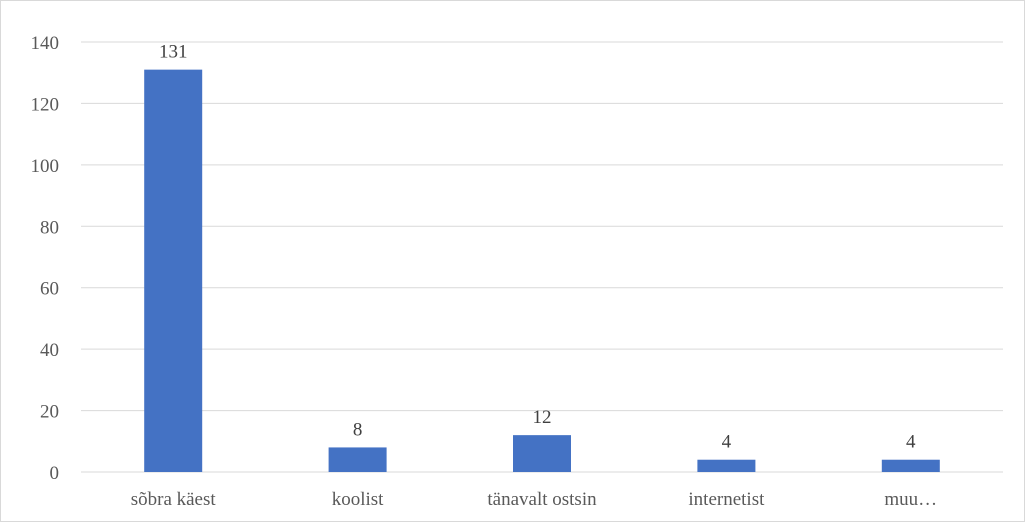  Describe the element at coordinates (358, 429) in the screenshot. I see `data-label: 8` at that location.